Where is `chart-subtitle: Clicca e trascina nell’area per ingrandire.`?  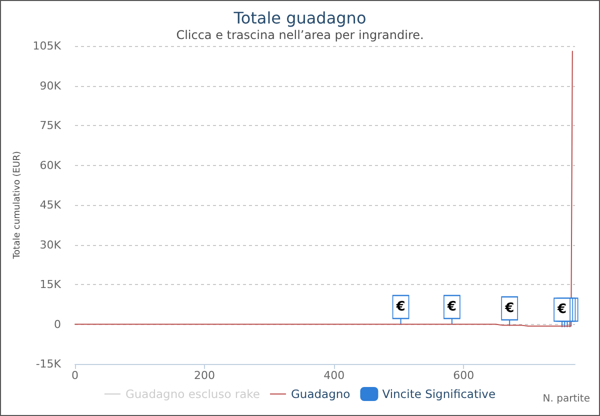 chart-subtitle: Clicca e trascina nell’area per ingrandire. is located at coordinates (300, 35).